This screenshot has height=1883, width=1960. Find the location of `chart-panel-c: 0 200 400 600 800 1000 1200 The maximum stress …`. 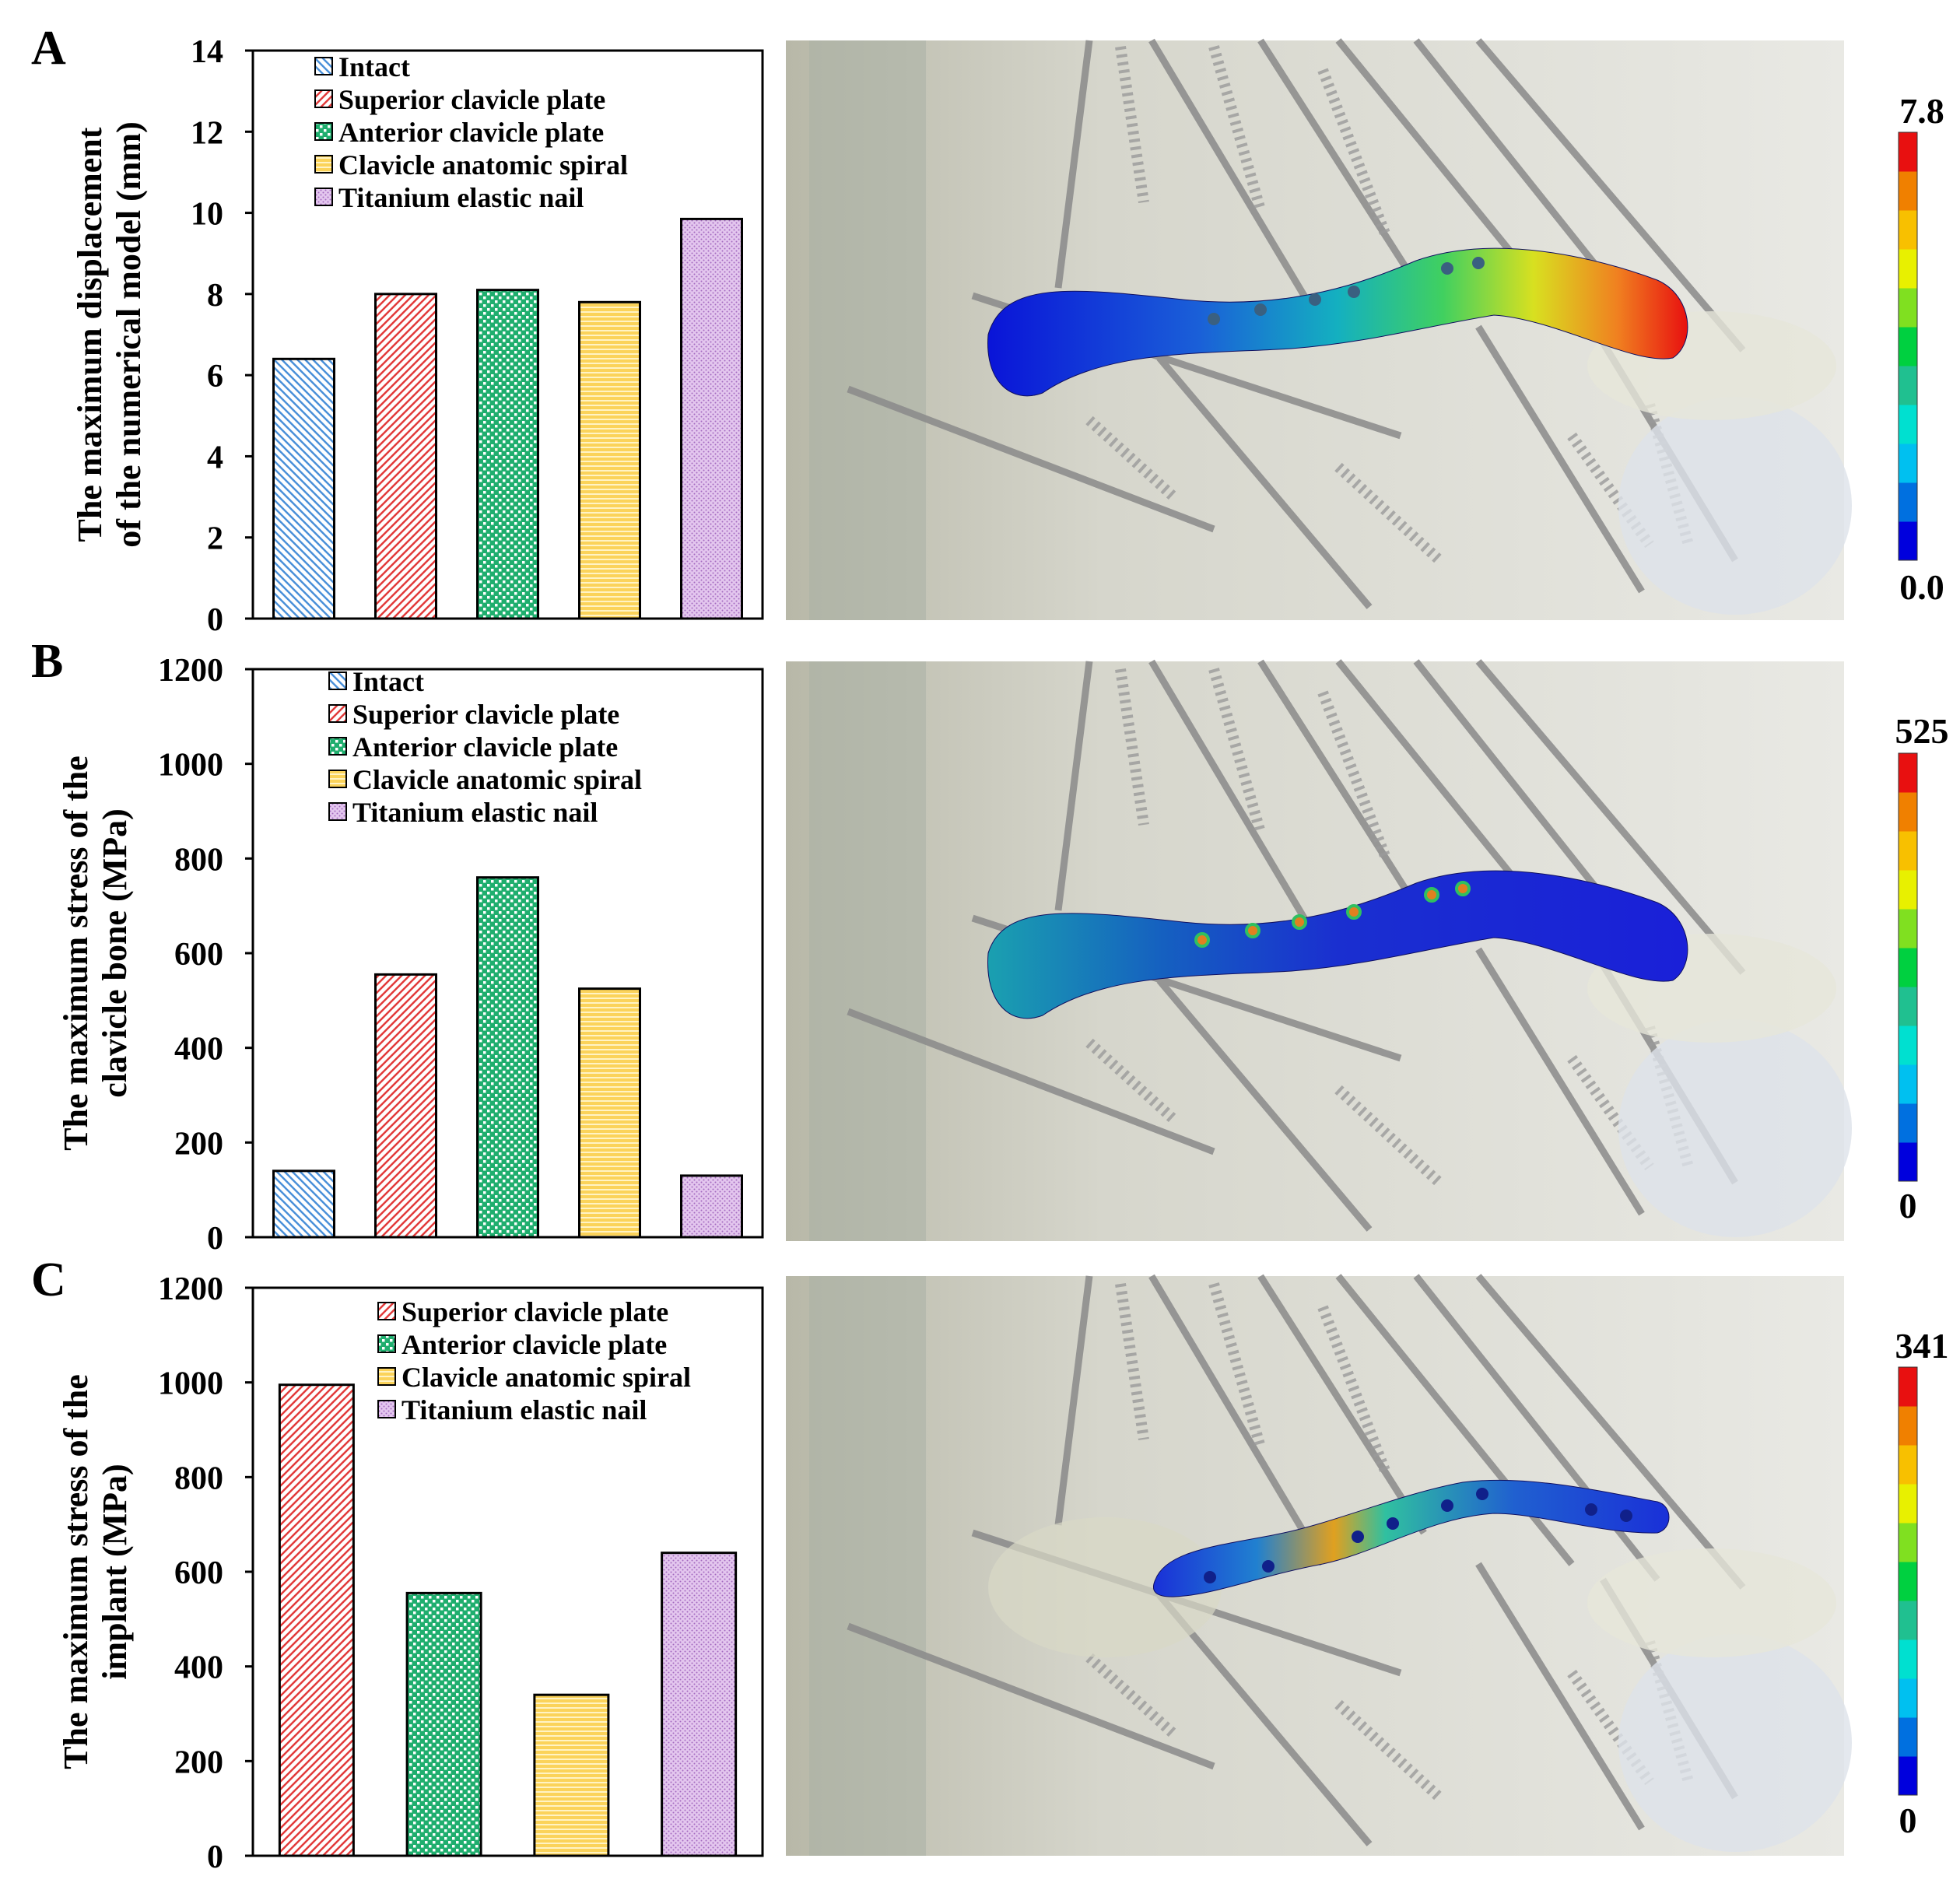

chart-panel-c: 0 200 400 600 800 1000 1200 The maximum stress … is located at coordinates (411, 1573).